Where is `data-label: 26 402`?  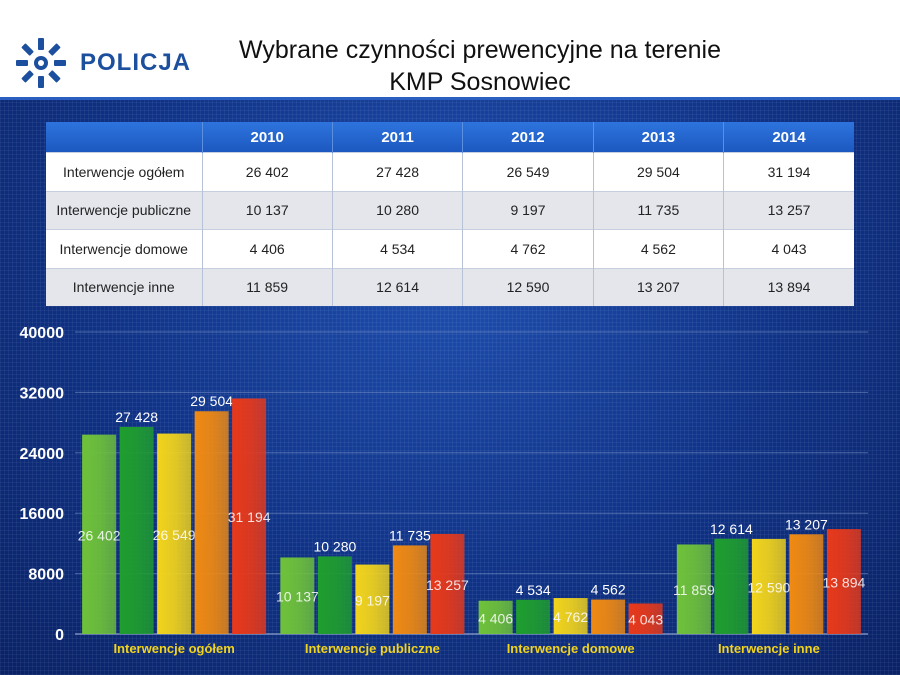 data-label: 26 402 is located at coordinates (99, 535).